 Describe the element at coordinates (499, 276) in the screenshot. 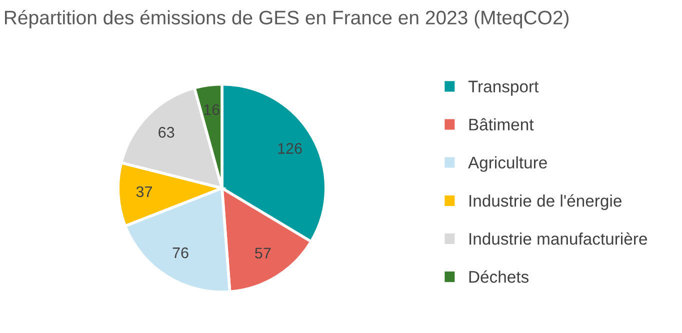

I see `legend-label: Déchets` at that location.